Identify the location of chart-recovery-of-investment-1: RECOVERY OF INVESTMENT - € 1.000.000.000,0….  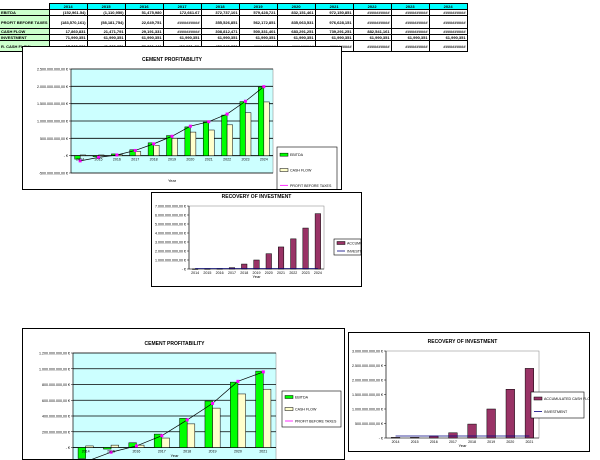
(256, 239).